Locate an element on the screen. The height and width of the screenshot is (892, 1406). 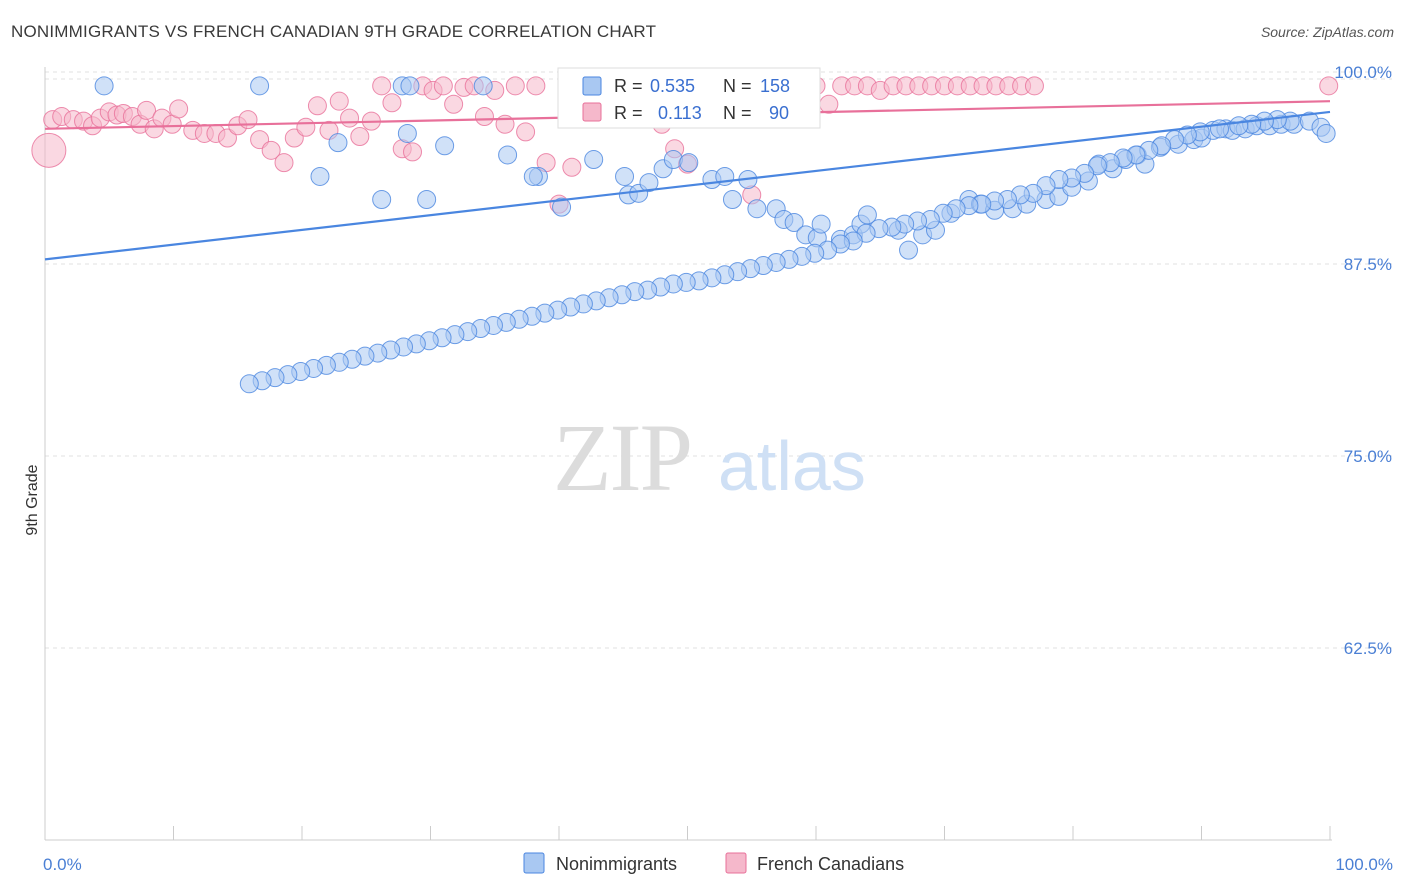
legend-r-label-2: R = is located at coordinates (628, 113).